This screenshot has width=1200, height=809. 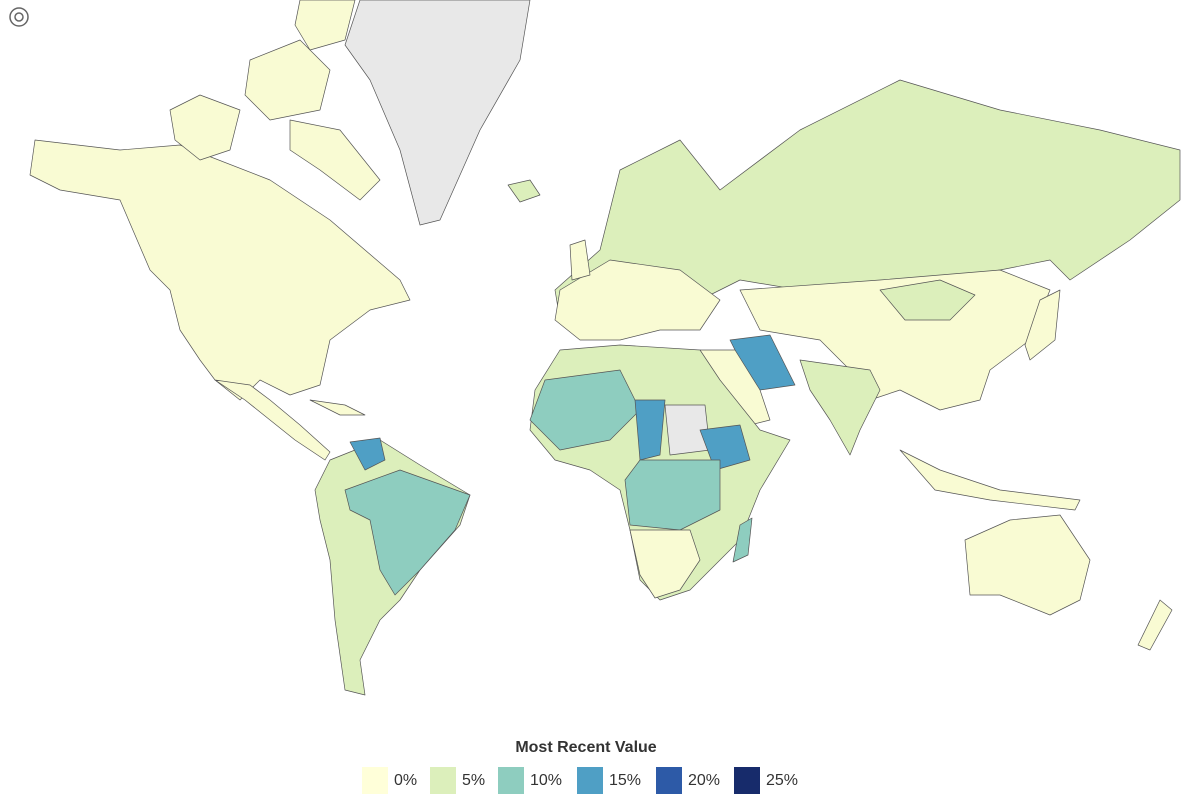 I want to click on uk, so click(x=580, y=260).